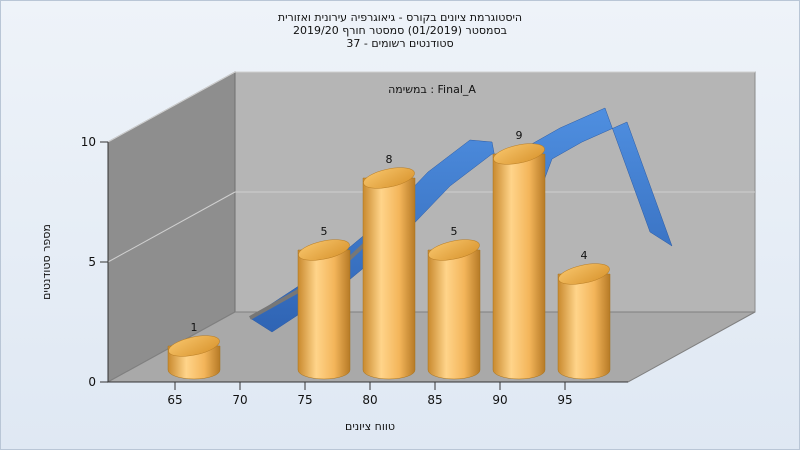 This screenshot has height=450, width=800. Describe the element at coordinates (499, 400) in the screenshot. I see `x-tick-label: 90` at that location.